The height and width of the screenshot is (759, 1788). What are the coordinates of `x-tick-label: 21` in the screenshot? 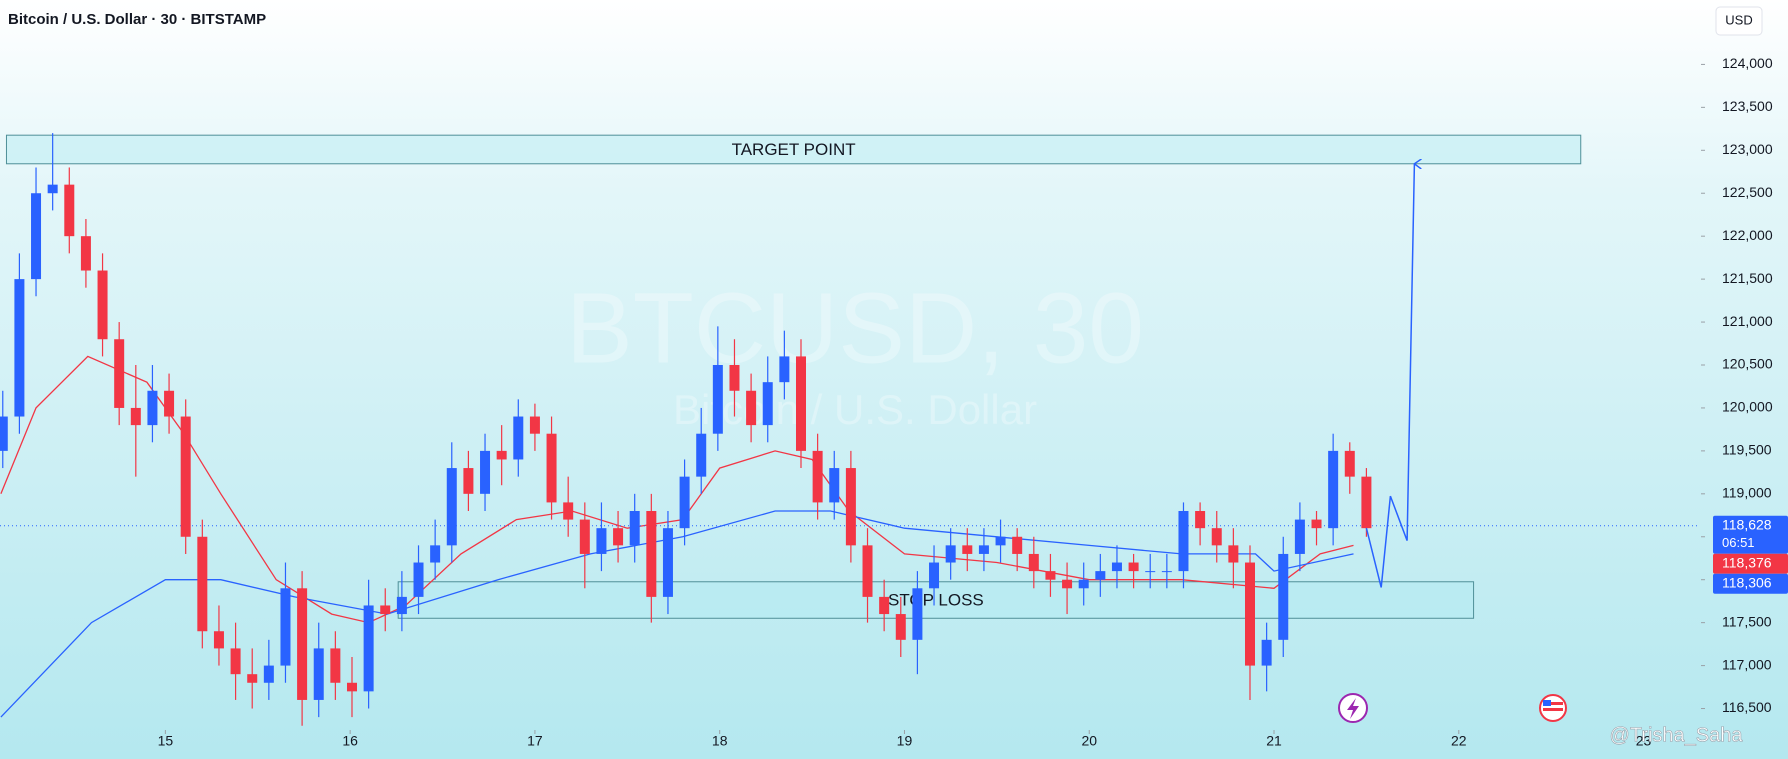 It's located at (1274, 741).